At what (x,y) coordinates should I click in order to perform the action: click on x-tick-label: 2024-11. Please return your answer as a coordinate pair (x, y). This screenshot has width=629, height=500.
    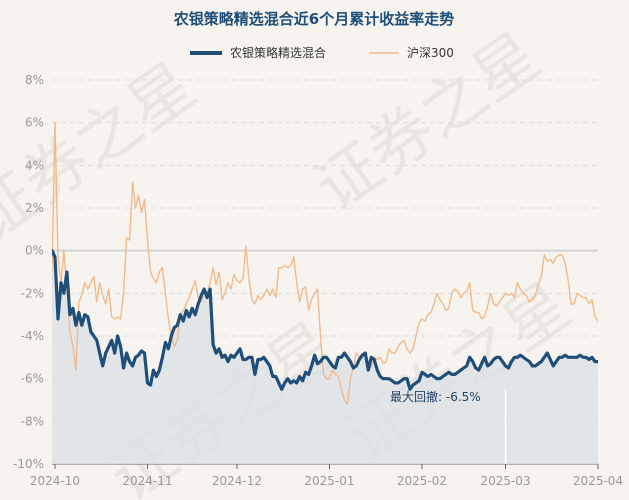
    Looking at the image, I should click on (147, 481).